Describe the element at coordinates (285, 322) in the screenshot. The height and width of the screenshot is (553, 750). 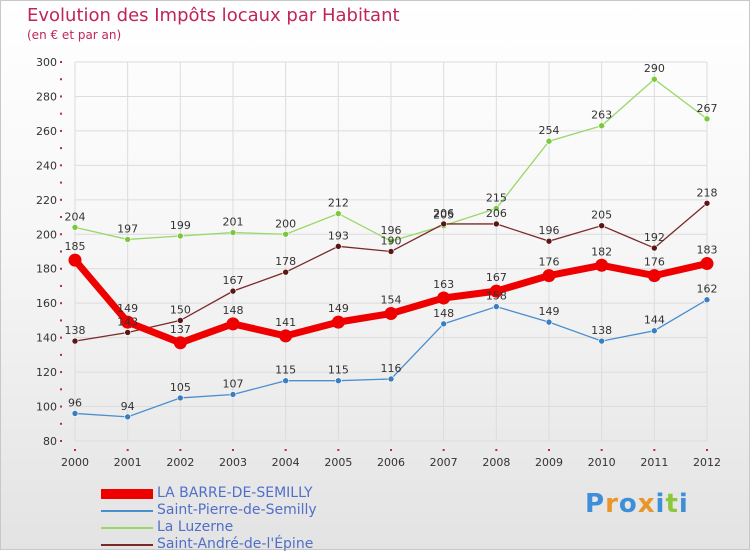
I see `data-label-la-barre-de-semilly: 141` at that location.